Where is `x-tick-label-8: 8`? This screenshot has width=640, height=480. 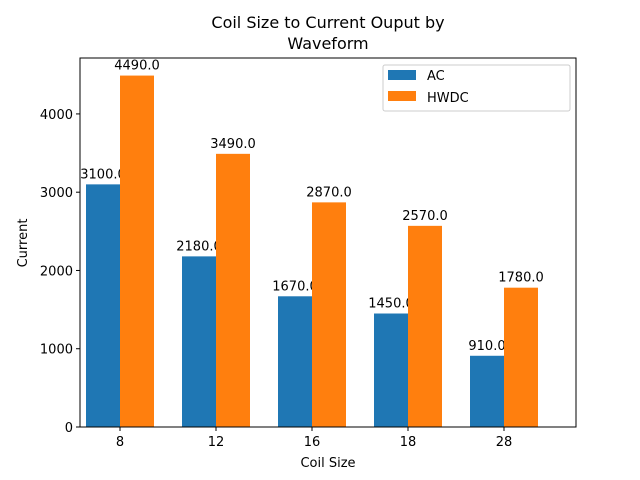 x-tick-label-8: 8 is located at coordinates (120, 442).